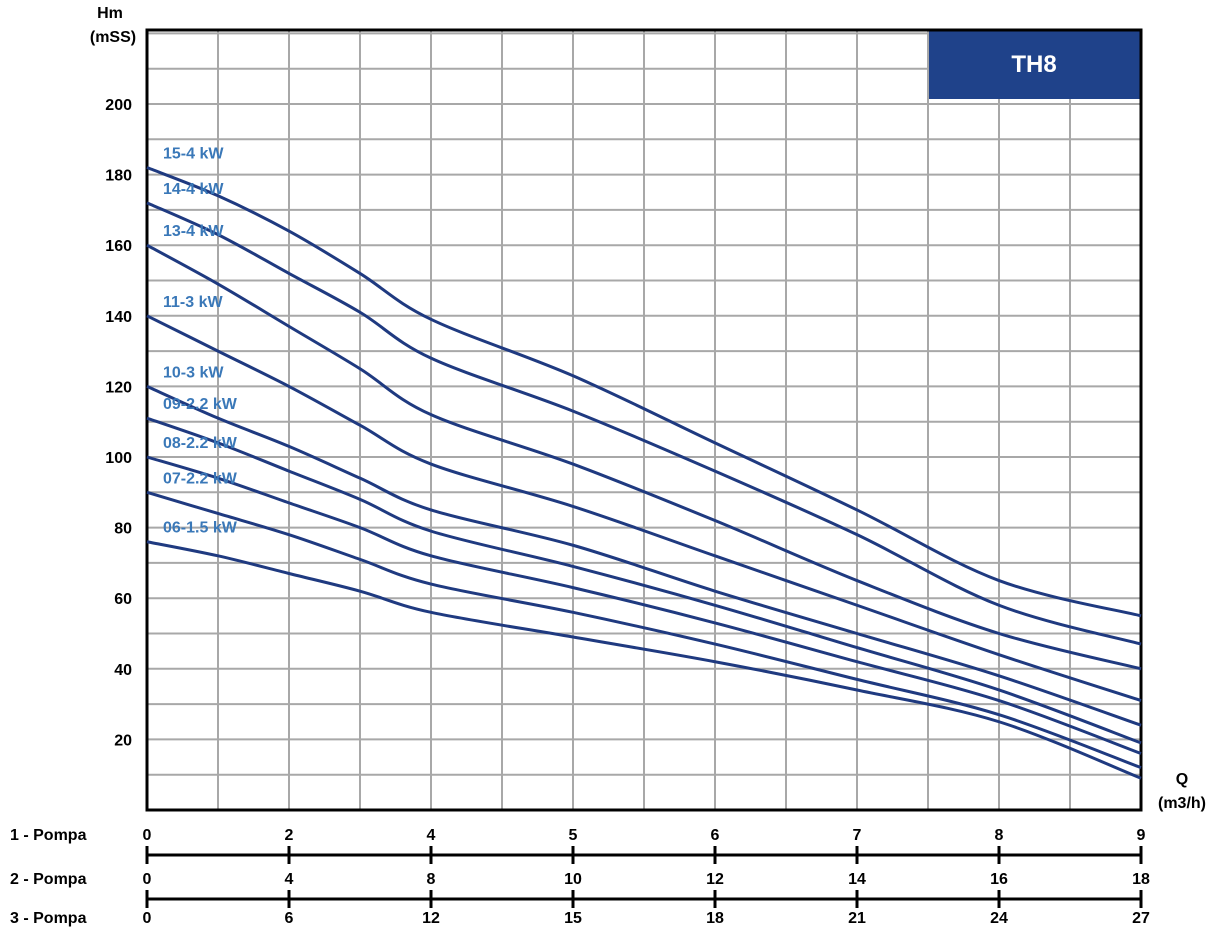  Describe the element at coordinates (200, 478) in the screenshot. I see `series-label: 07-2.2 kW` at that location.